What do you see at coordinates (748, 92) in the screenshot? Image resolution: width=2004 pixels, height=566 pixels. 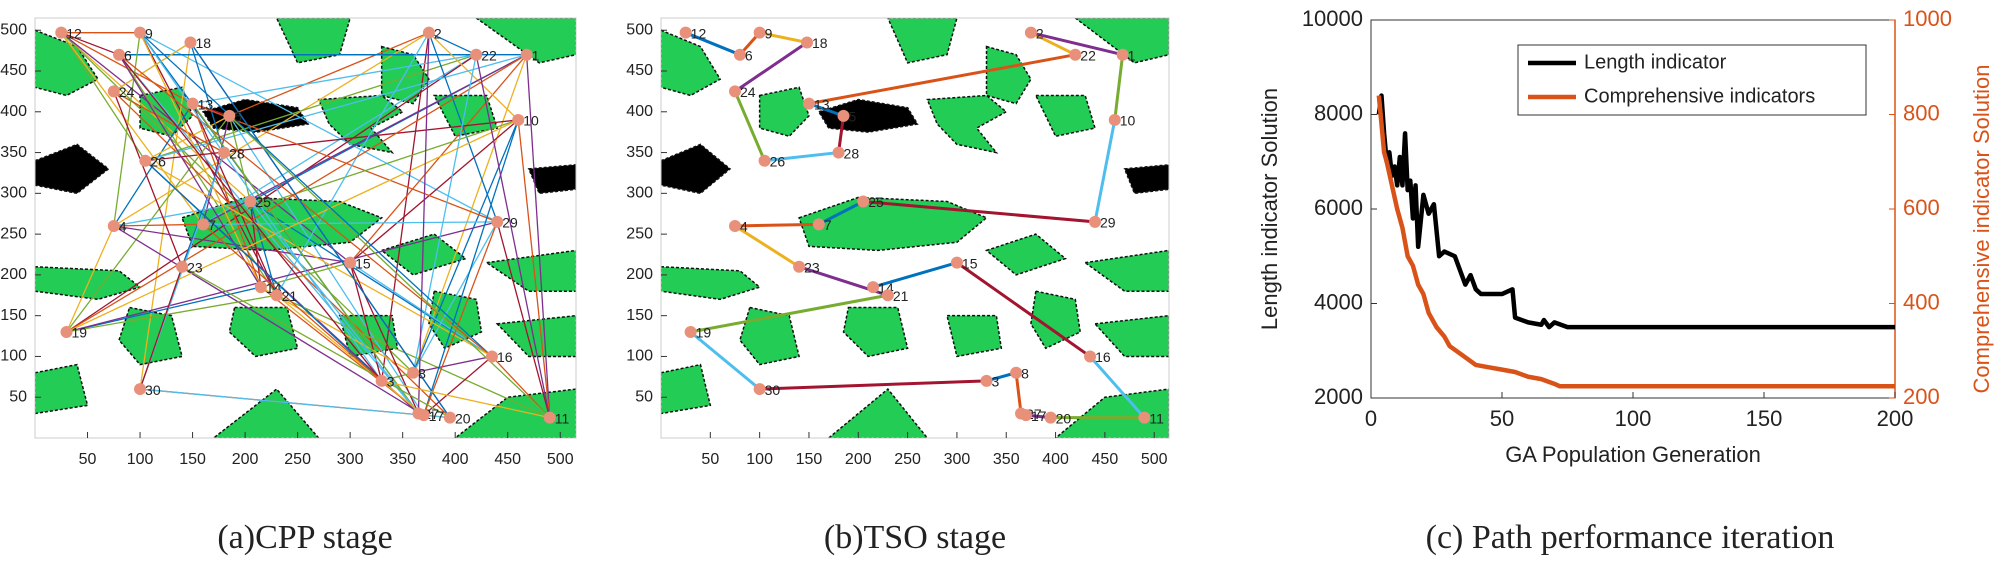 I see `node-label: 24` at bounding box center [748, 92].